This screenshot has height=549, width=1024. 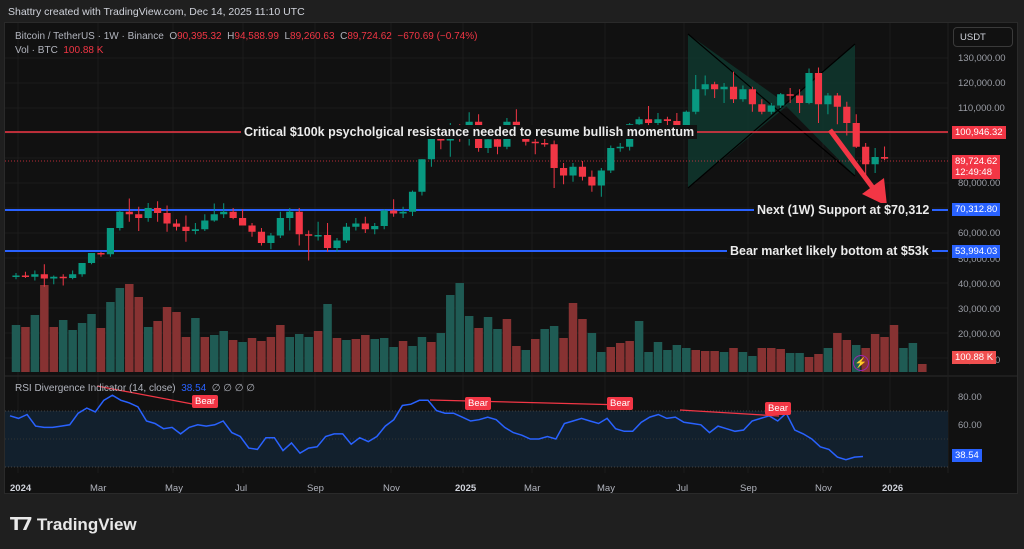 What do you see at coordinates (843, 210) in the screenshot?
I see `support-annotation: Next (1W) Support at $70,312` at bounding box center [843, 210].